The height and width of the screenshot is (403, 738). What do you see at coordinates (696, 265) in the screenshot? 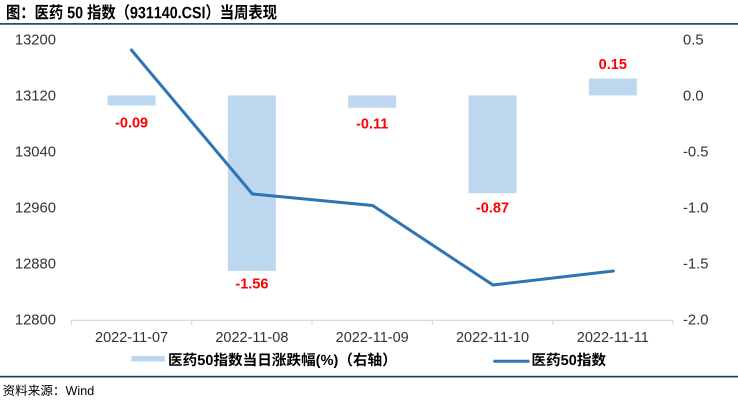
I see `svg-text: -1.5` at bounding box center [696, 265].